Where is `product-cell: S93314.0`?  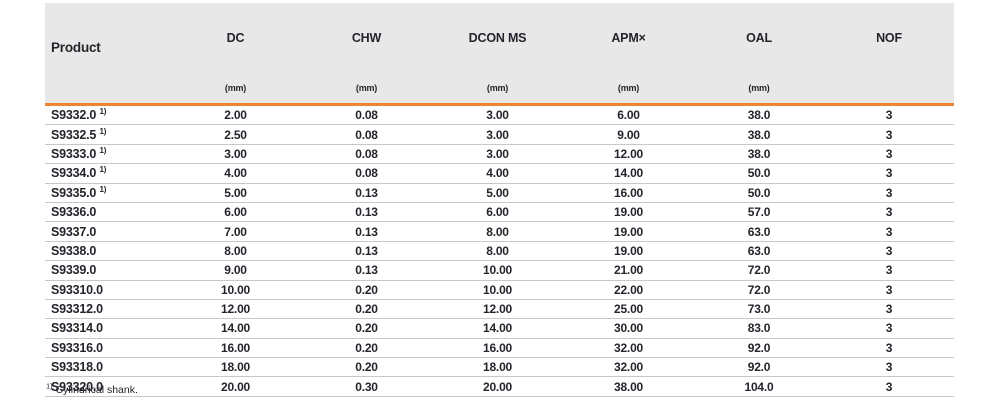 product-cell: S93314.0 is located at coordinates (107, 328).